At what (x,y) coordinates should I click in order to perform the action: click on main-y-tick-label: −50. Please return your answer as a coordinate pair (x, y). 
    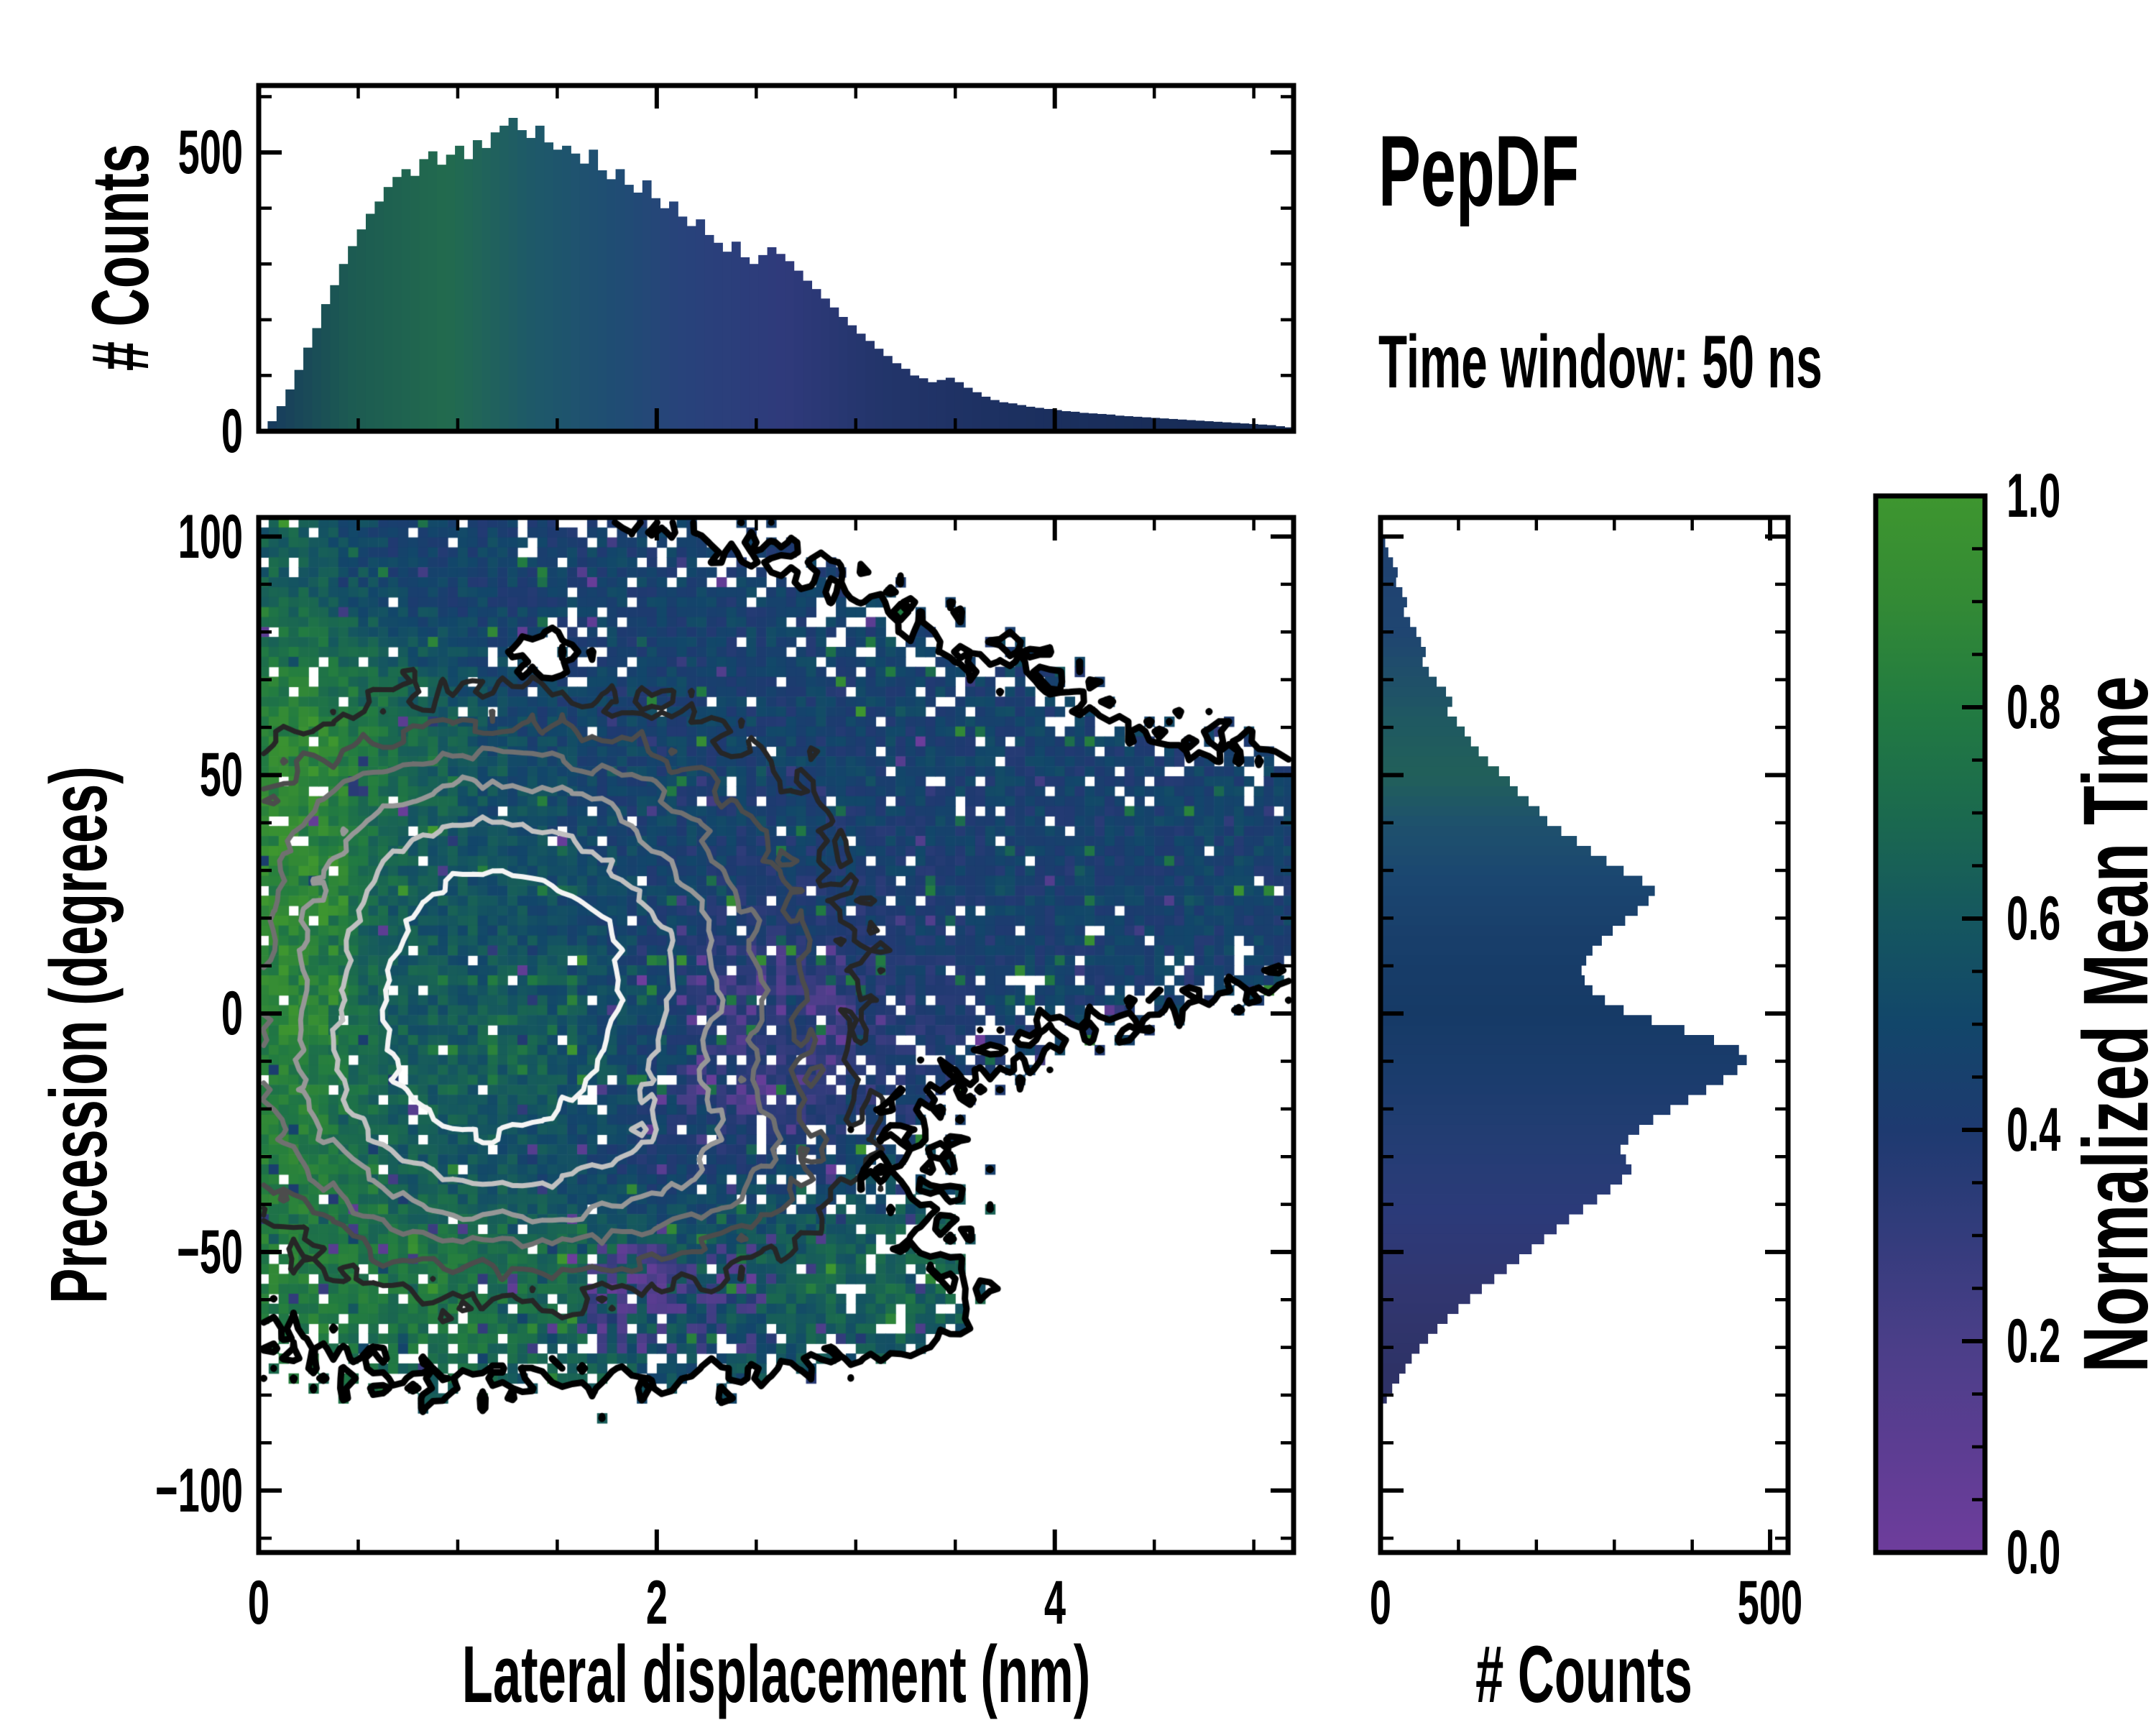
    Looking at the image, I should click on (210, 1252).